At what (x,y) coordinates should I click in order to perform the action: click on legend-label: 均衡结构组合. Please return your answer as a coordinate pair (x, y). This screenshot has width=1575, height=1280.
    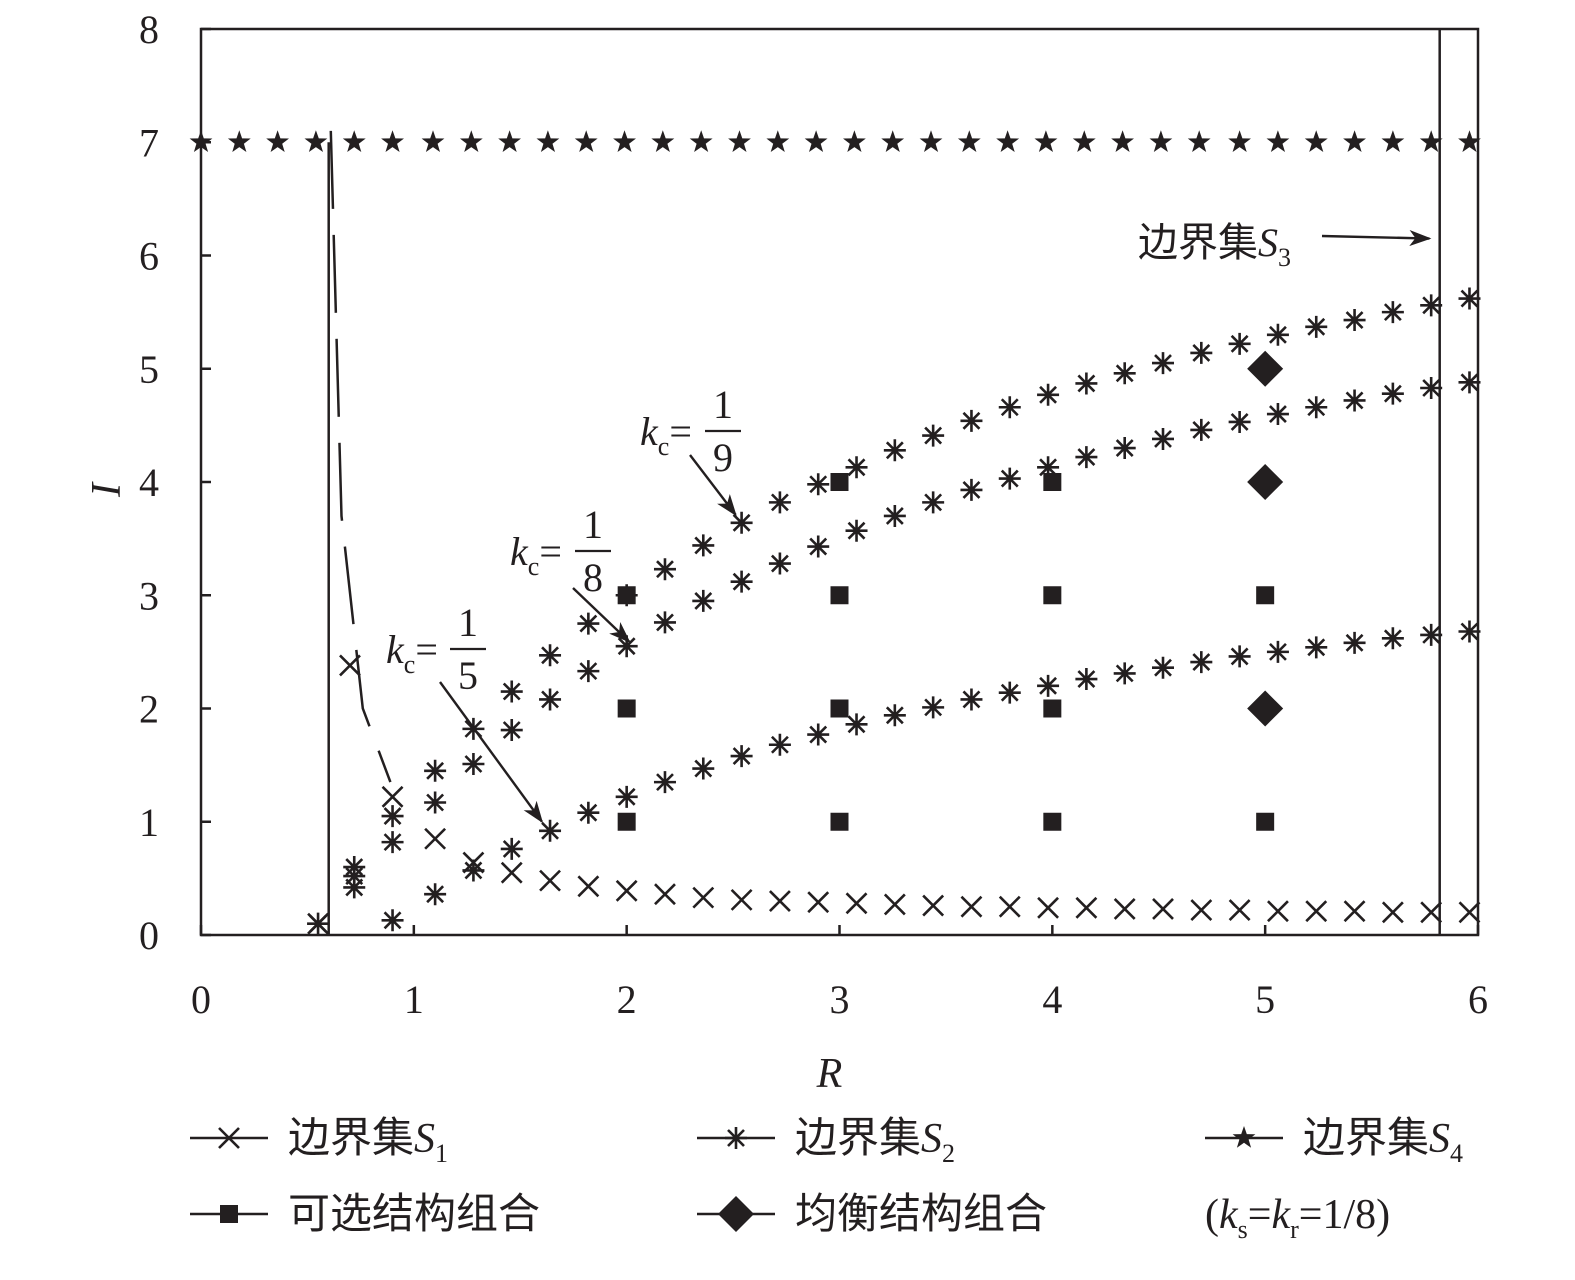
    Looking at the image, I should click on (921, 1215).